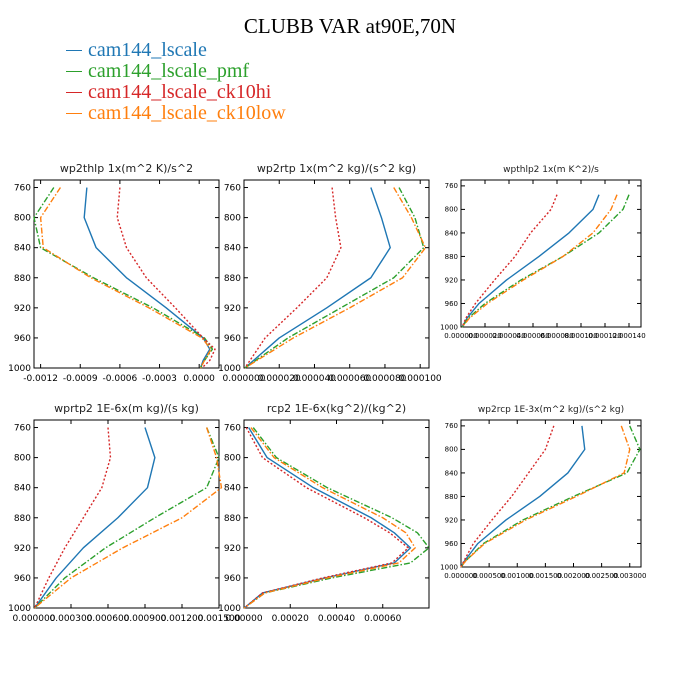 The image size is (700, 700). What do you see at coordinates (508, 336) in the screenshot?
I see `x-tick-label: 0.000040` at bounding box center [508, 336].